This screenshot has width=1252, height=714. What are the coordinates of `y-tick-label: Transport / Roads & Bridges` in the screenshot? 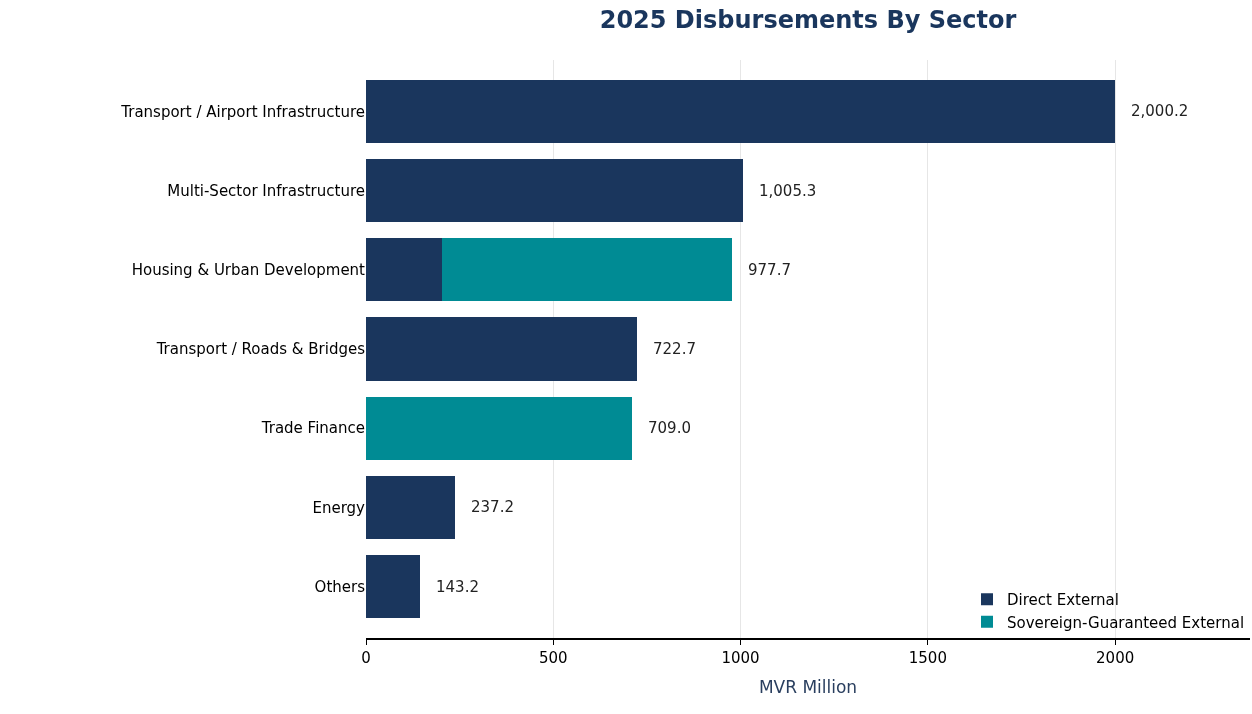 It's located at (260, 349).